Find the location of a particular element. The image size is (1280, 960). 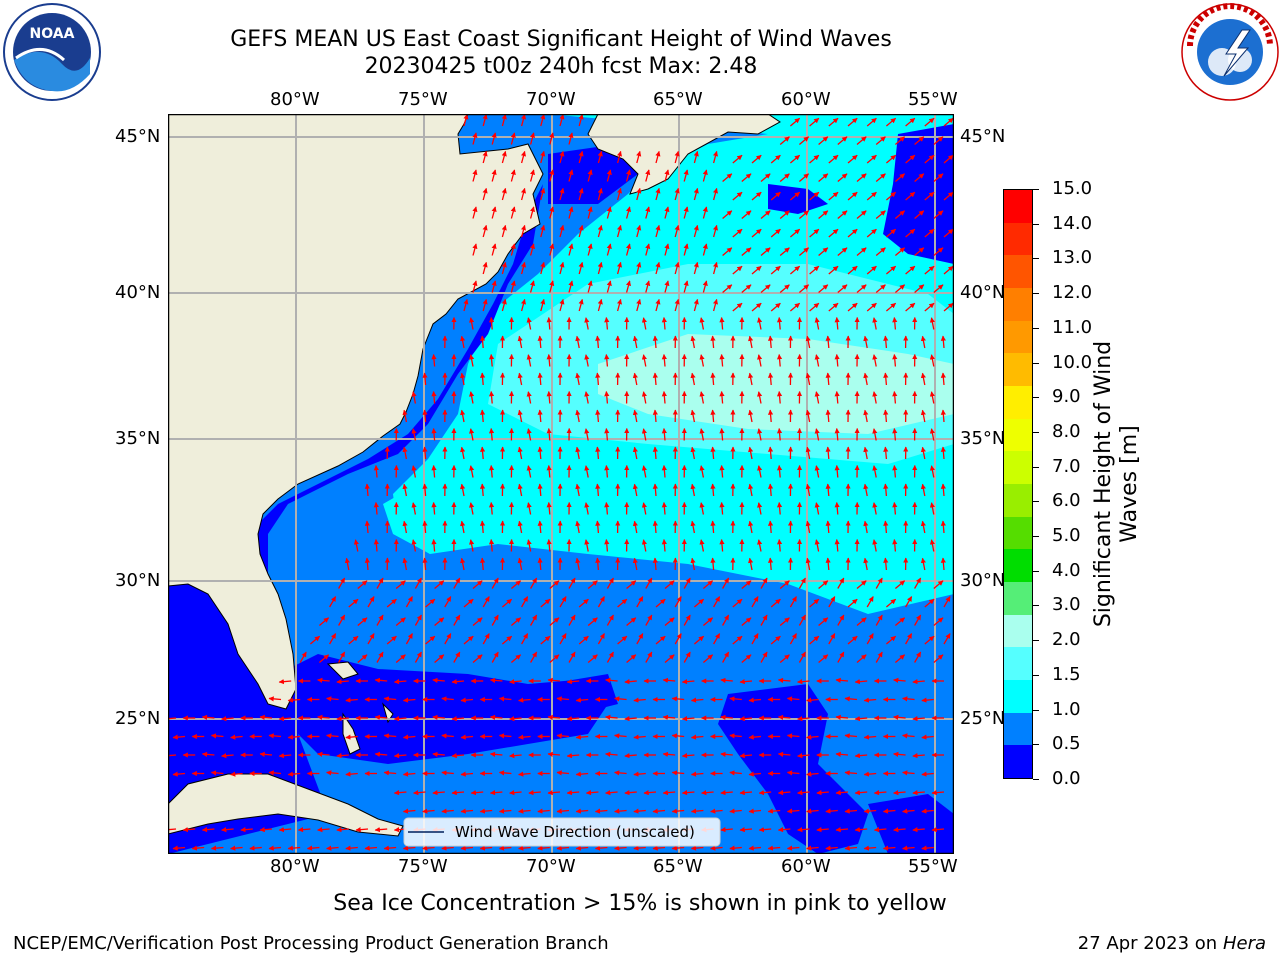

lon-label-bottom: 60°W is located at coordinates (806, 866).